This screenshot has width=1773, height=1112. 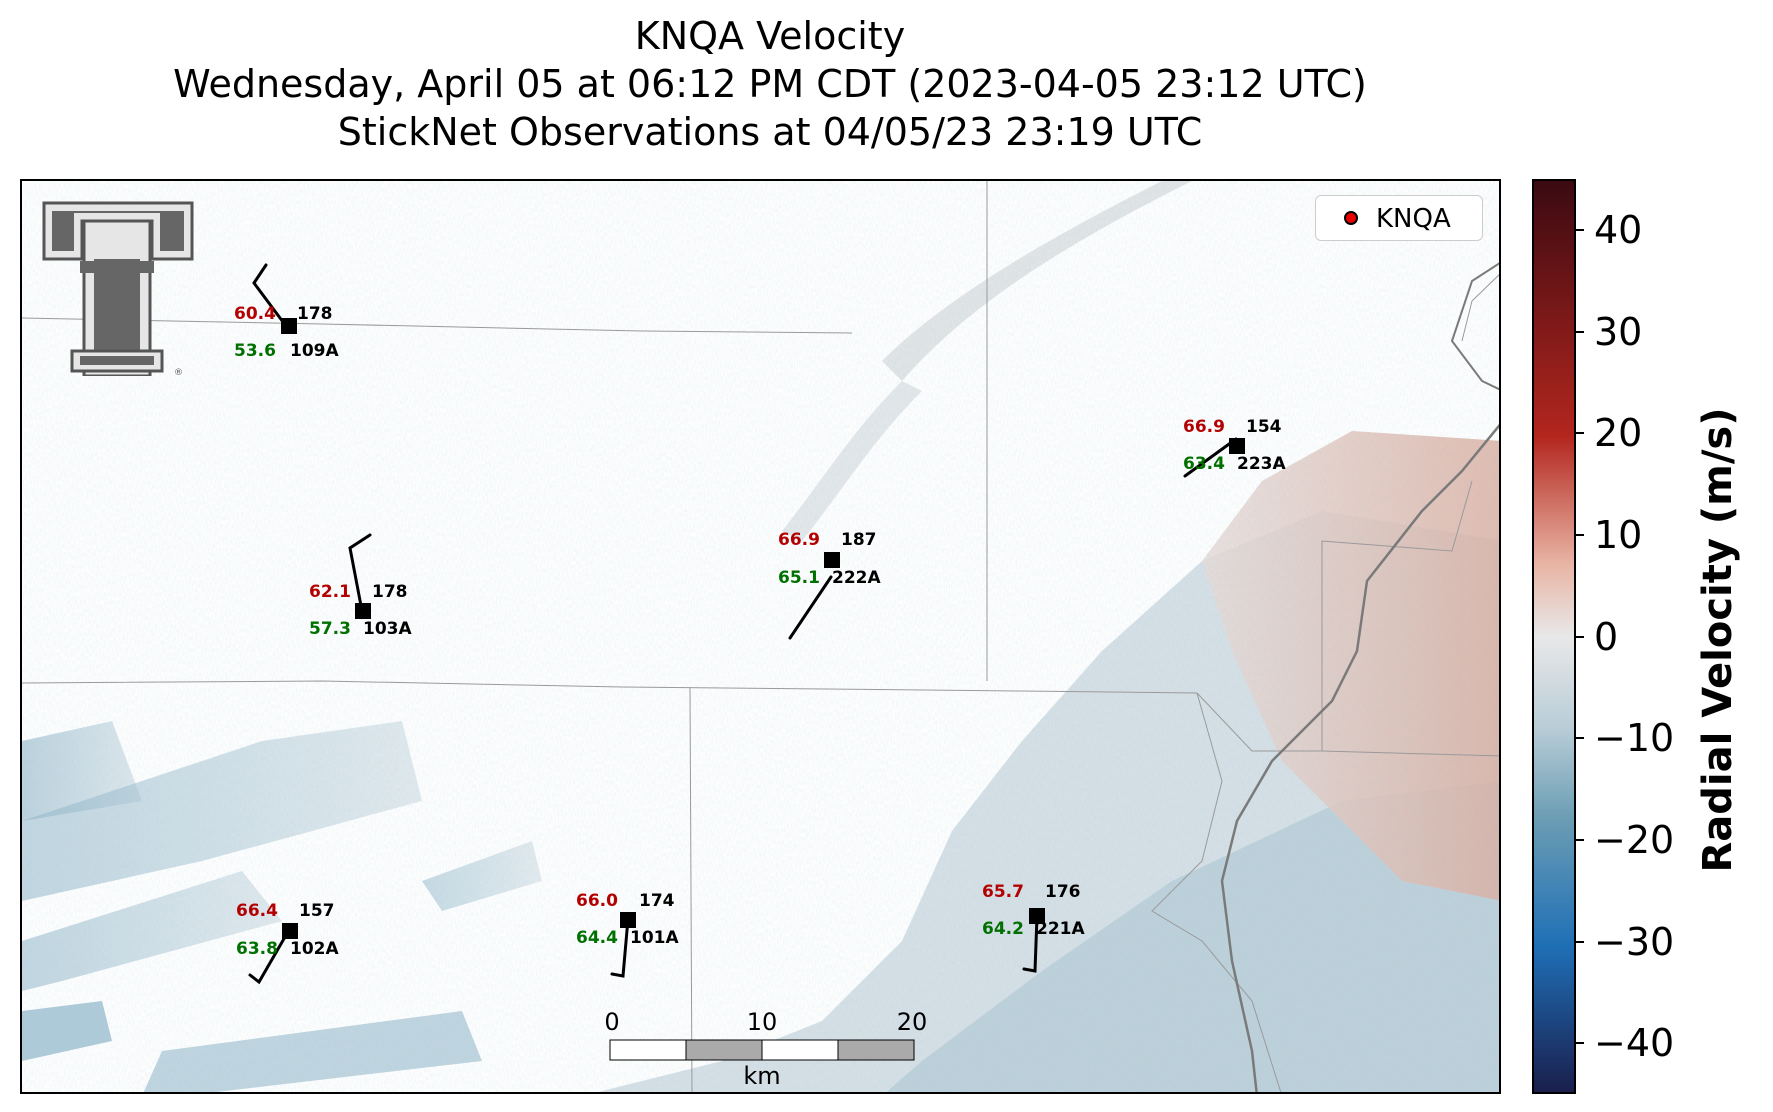 I want to click on station-dir: 154, so click(x=1264, y=427).